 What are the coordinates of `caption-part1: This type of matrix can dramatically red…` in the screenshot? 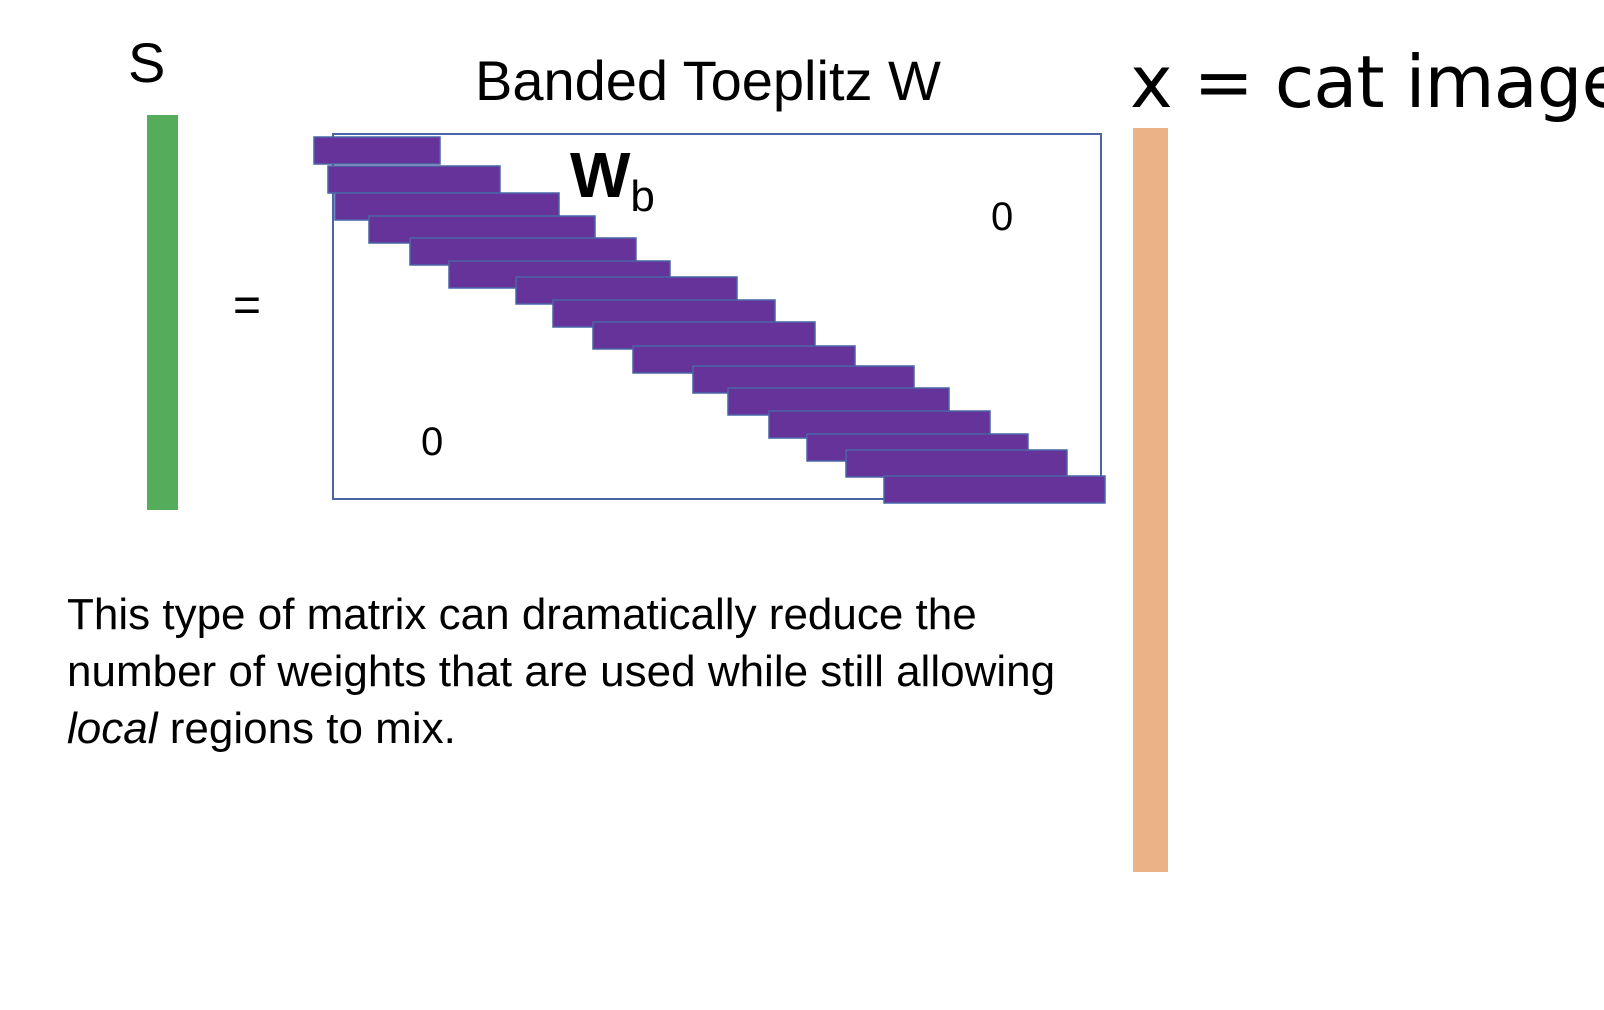 It's located at (561, 643).